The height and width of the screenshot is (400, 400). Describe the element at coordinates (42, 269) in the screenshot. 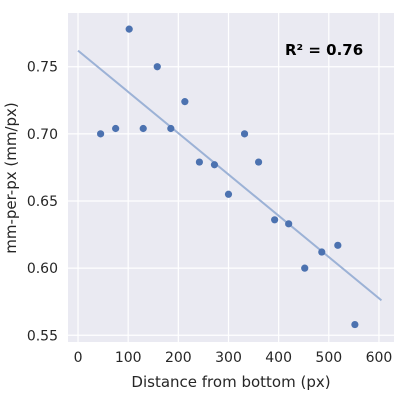

I see `y-tick-label: 0.60` at that location.